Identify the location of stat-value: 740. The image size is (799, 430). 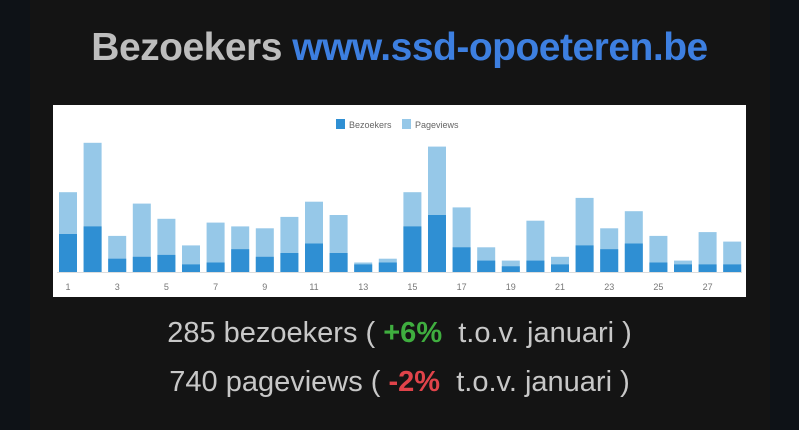
(193, 382).